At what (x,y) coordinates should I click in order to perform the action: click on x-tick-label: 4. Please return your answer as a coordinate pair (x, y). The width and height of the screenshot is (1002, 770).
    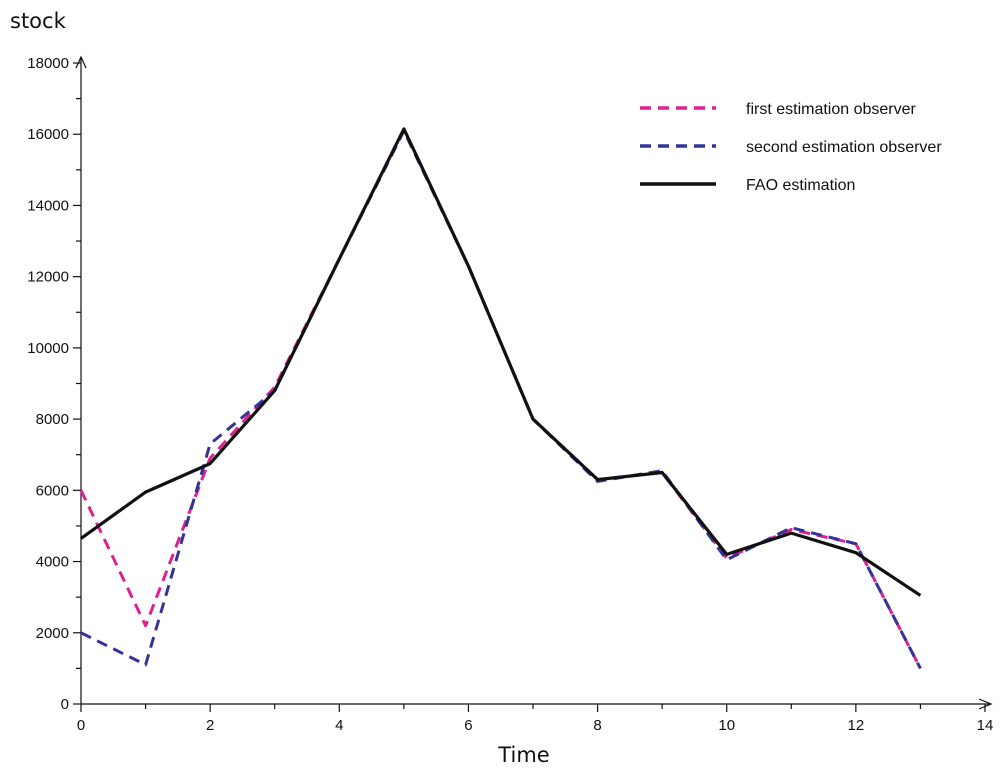
    Looking at the image, I should click on (339, 725).